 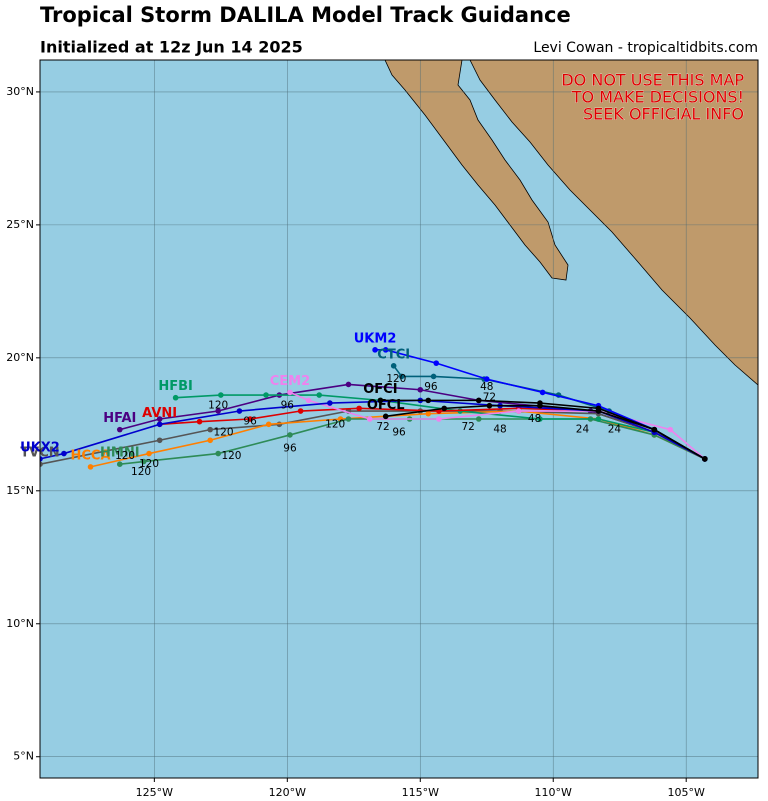 What do you see at coordinates (20, 623) in the screenshot?
I see `y-tick-label: 10°N` at bounding box center [20, 623].